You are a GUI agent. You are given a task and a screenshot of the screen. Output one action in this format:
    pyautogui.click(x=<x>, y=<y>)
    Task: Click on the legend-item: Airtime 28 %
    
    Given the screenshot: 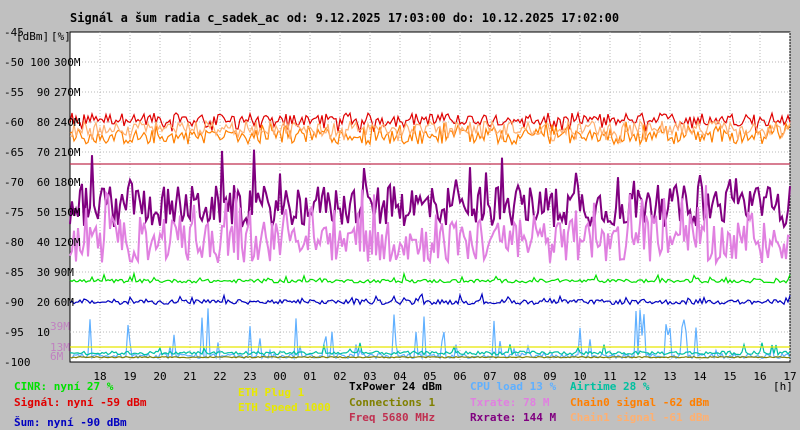 What is the action you would take?
    pyautogui.click(x=610, y=386)
    